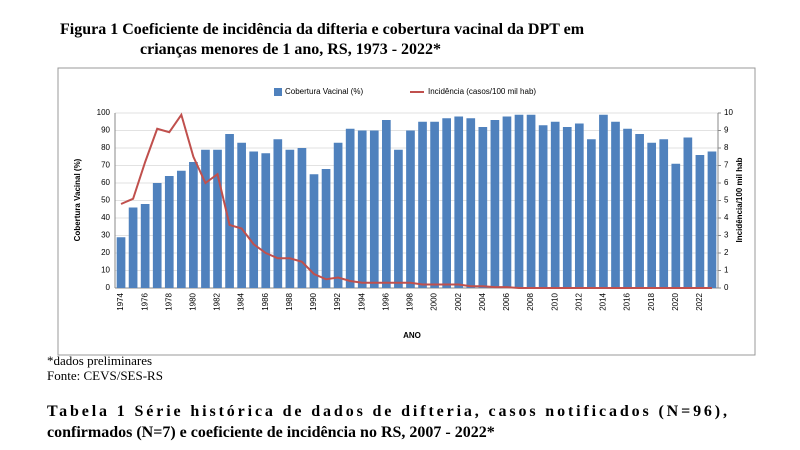 This screenshot has height=450, width=800. Describe the element at coordinates (105, 217) in the screenshot. I see `y-tick-label: 40` at that location.